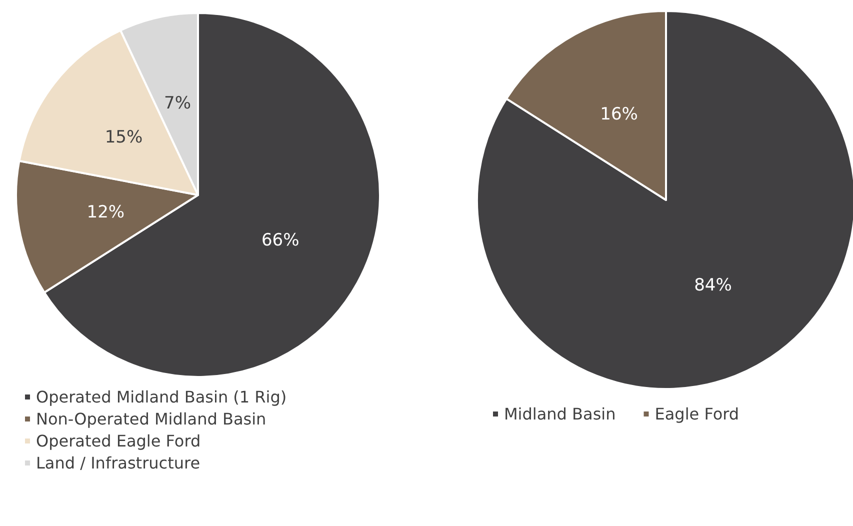  I want to click on legend-label: Midland Basin, so click(560, 414).